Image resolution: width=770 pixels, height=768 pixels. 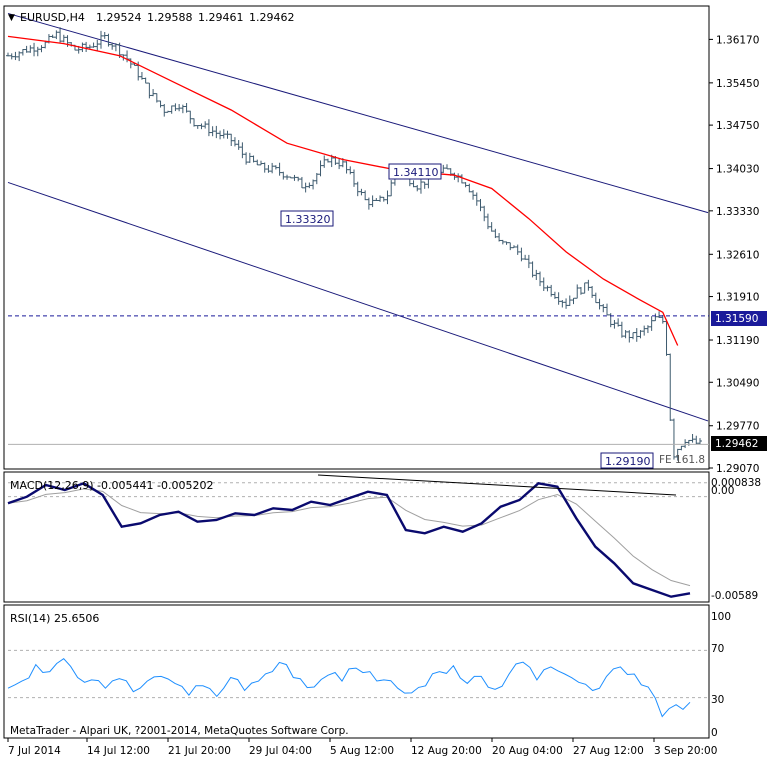 I want to click on annotation-high: 1.34110, so click(x=415, y=171).